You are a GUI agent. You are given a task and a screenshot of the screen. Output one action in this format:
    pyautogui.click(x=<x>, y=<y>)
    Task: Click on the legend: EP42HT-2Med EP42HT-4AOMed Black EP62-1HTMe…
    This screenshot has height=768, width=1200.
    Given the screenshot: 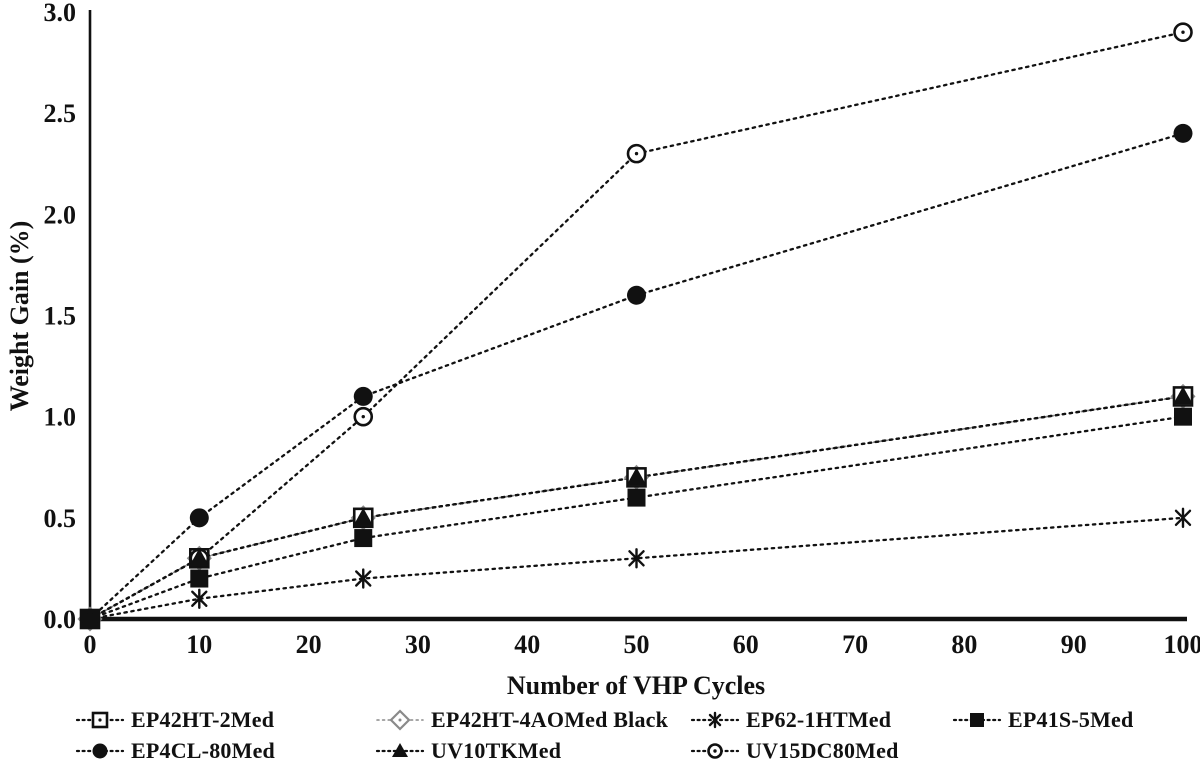 What is the action you would take?
    pyautogui.click(x=600, y=735)
    